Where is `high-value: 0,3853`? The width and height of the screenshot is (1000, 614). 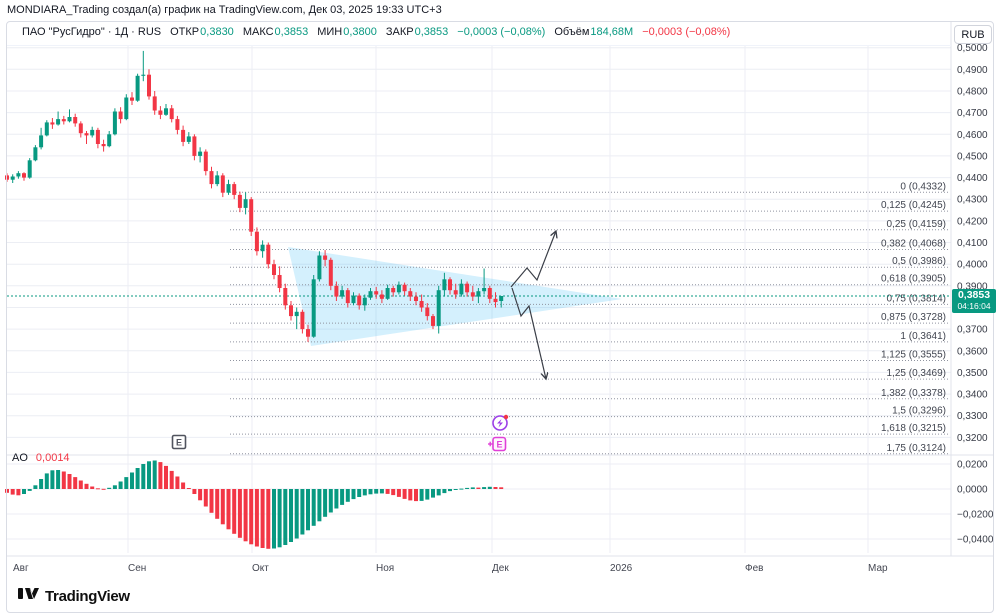 high-value: 0,3853 is located at coordinates (291, 32).